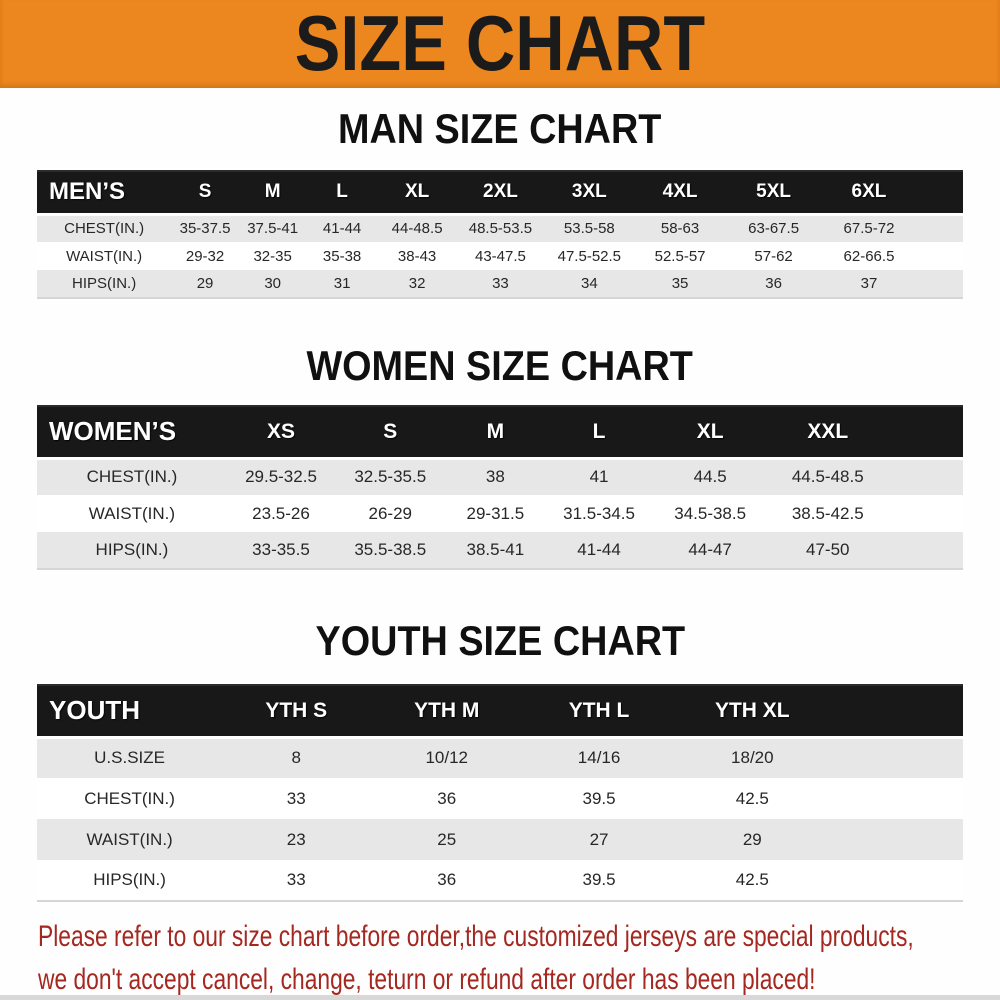 This screenshot has height=1000, width=1000. Describe the element at coordinates (827, 513) in the screenshot. I see `size-value-cell: 38.5-42.5` at that location.